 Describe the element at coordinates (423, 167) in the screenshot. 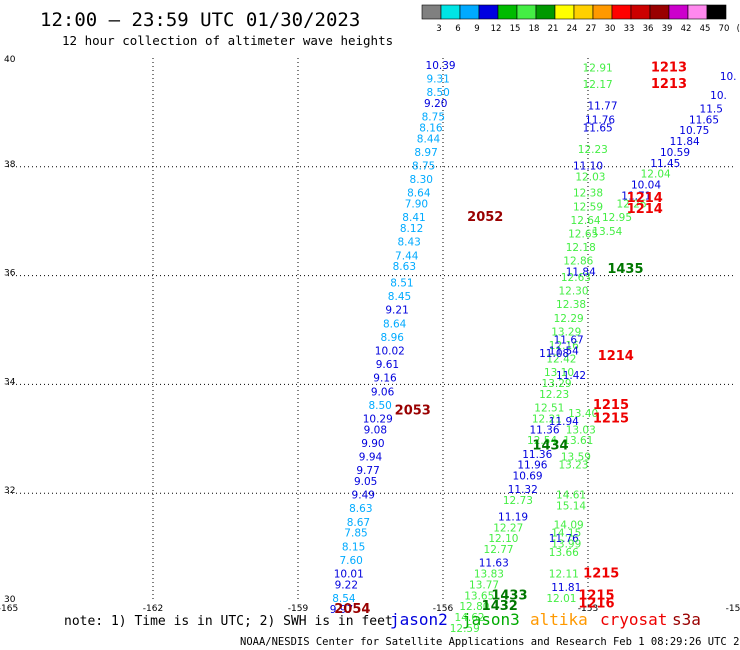

I see `wave-height-value: 8.75` at that location.